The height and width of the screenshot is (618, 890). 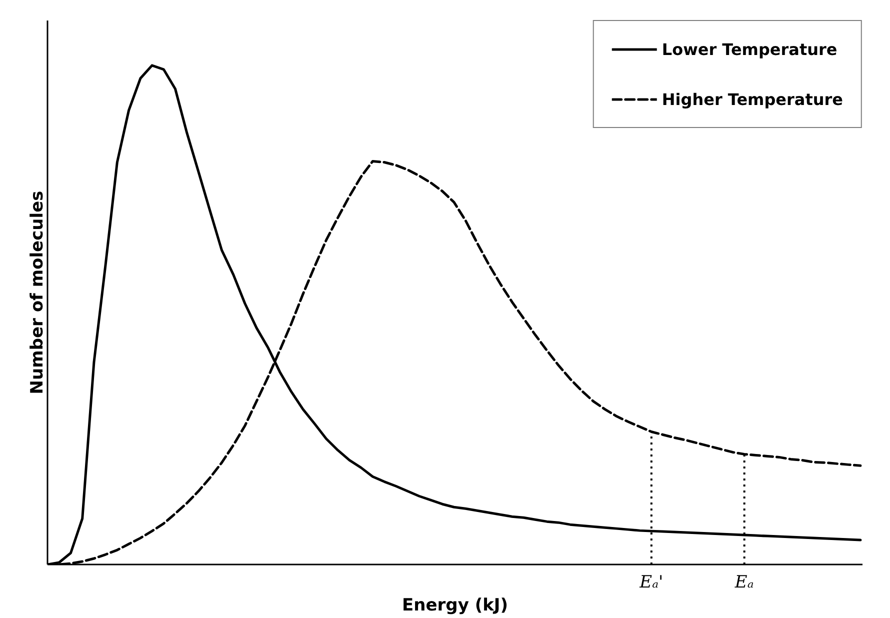 What do you see at coordinates (752, 99) in the screenshot?
I see `legend-label: Higher Temperature` at bounding box center [752, 99].